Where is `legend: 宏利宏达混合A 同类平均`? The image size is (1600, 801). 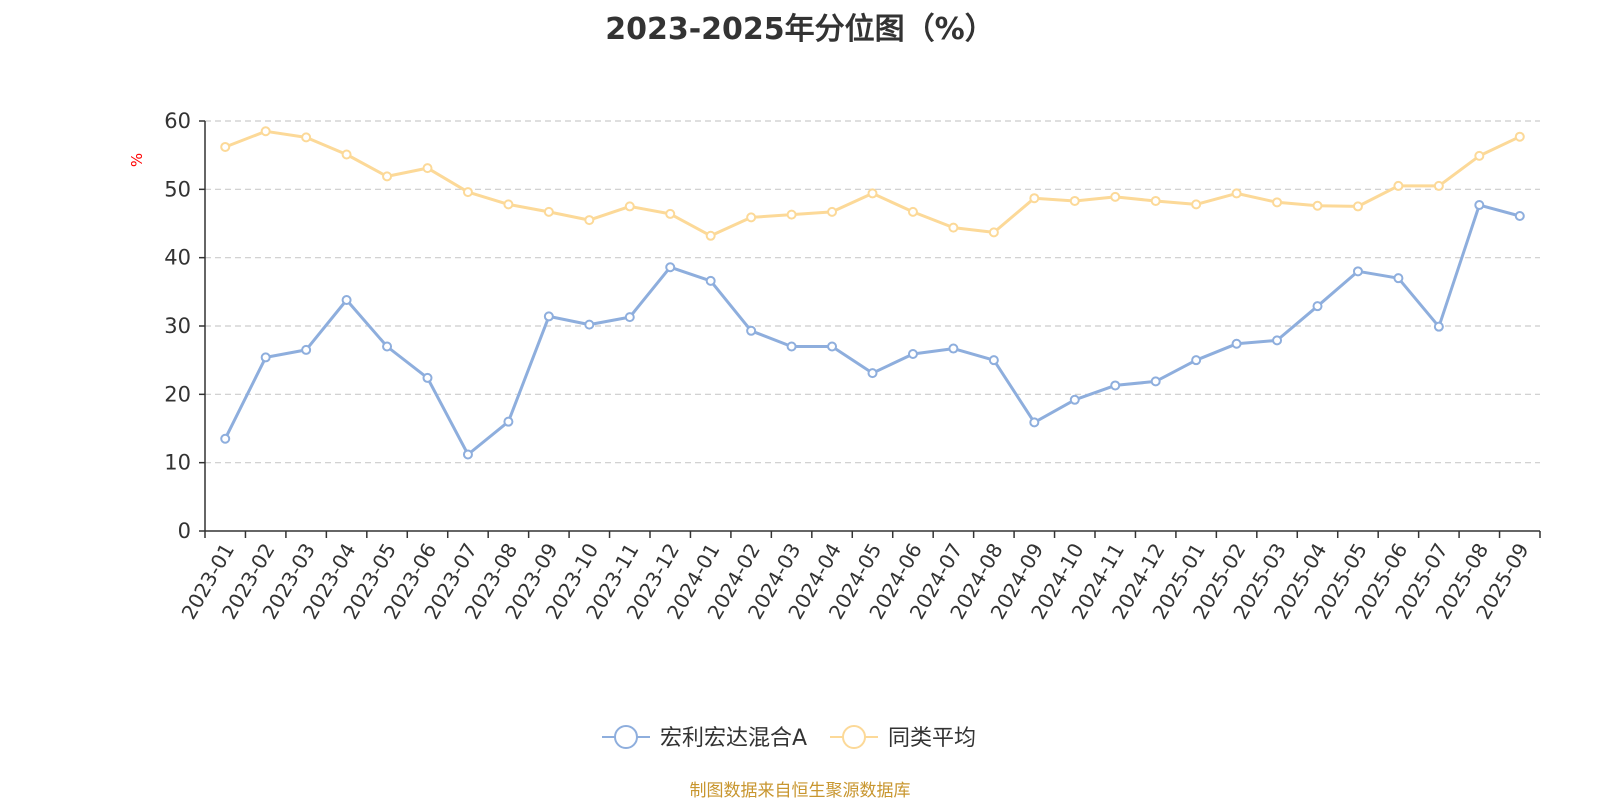
legend: 宏利宏达混合A 同类平均 is located at coordinates (789, 738).